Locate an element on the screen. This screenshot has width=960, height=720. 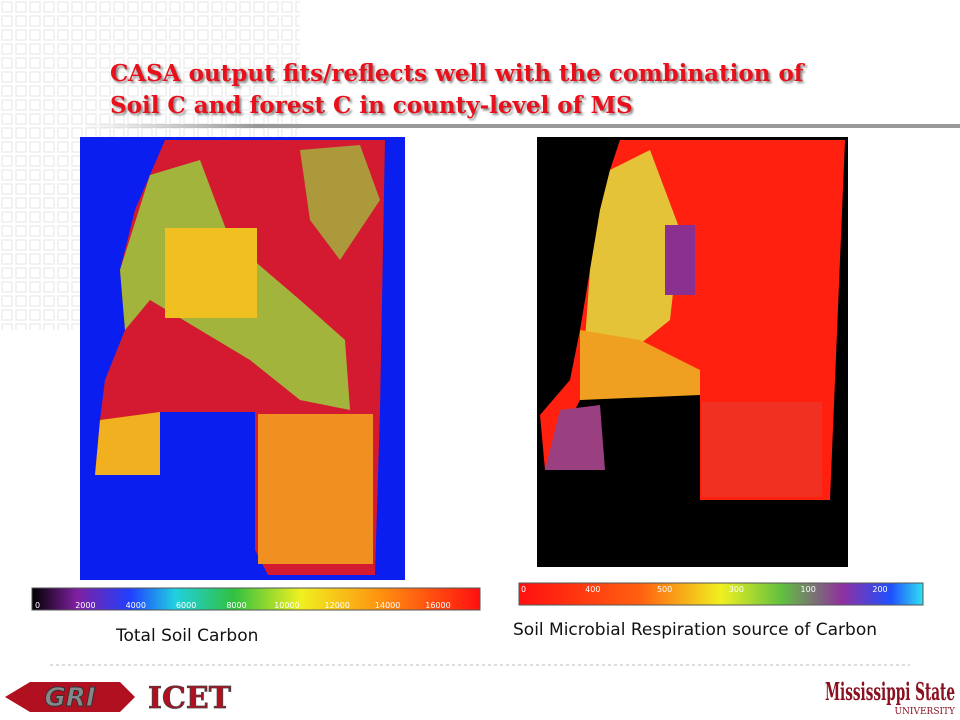
colorbar-label: 100 is located at coordinates (808, 589).